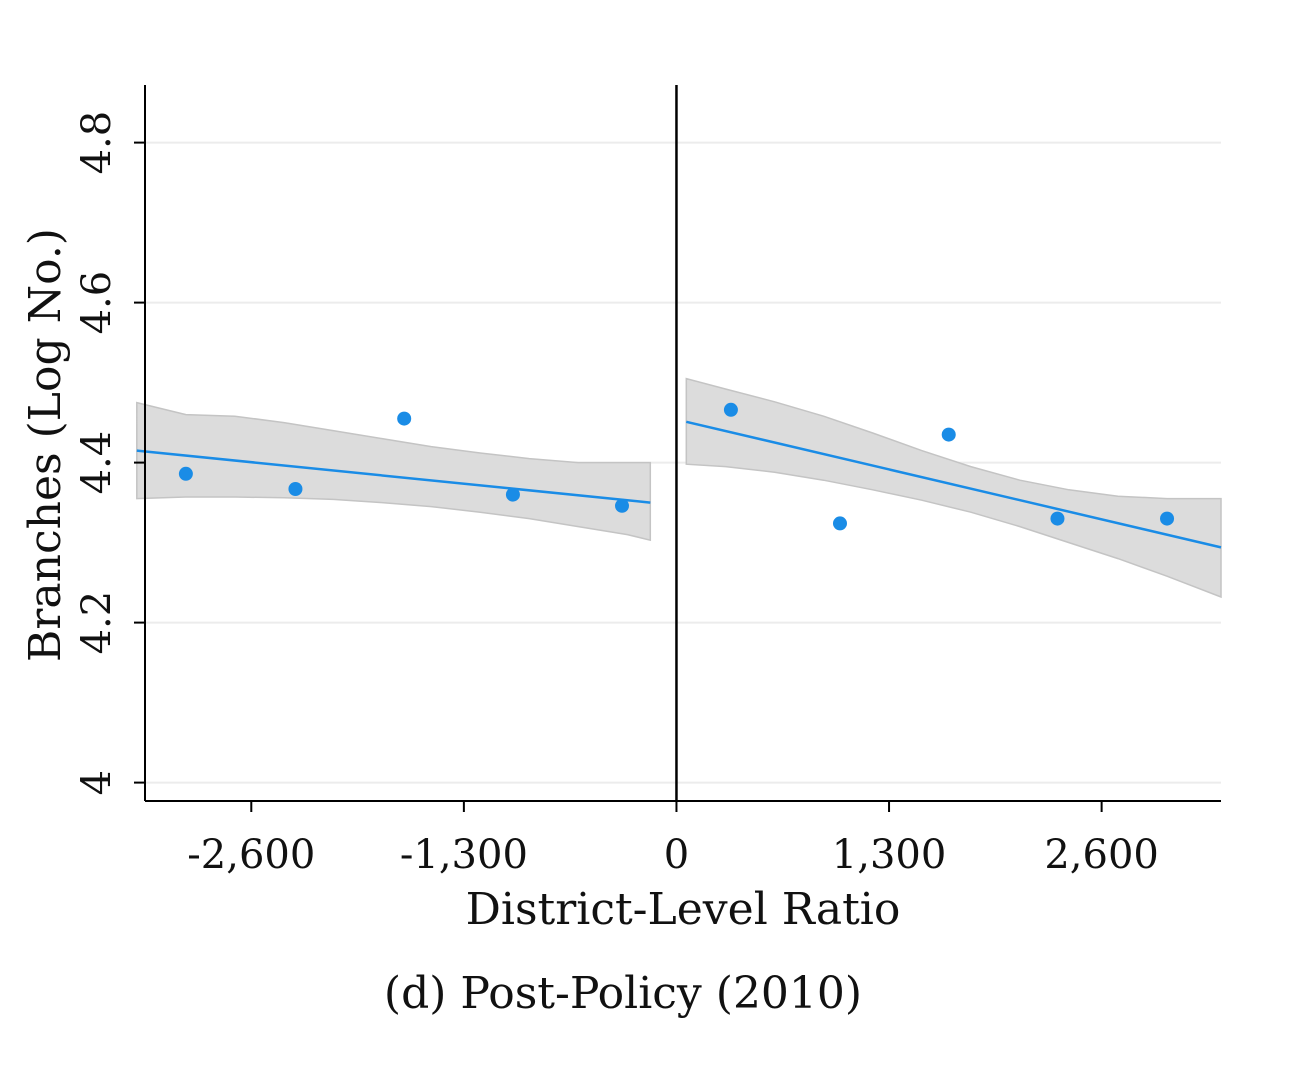  I want to click on ci-band-right, so click(953, 488).